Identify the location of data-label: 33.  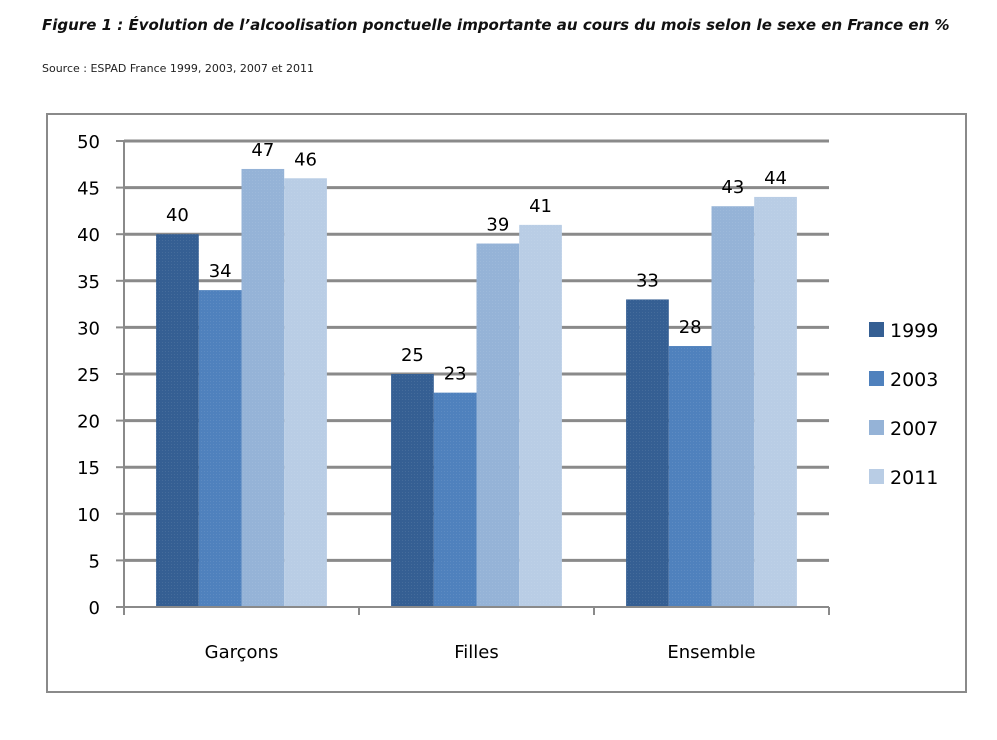
(647, 280).